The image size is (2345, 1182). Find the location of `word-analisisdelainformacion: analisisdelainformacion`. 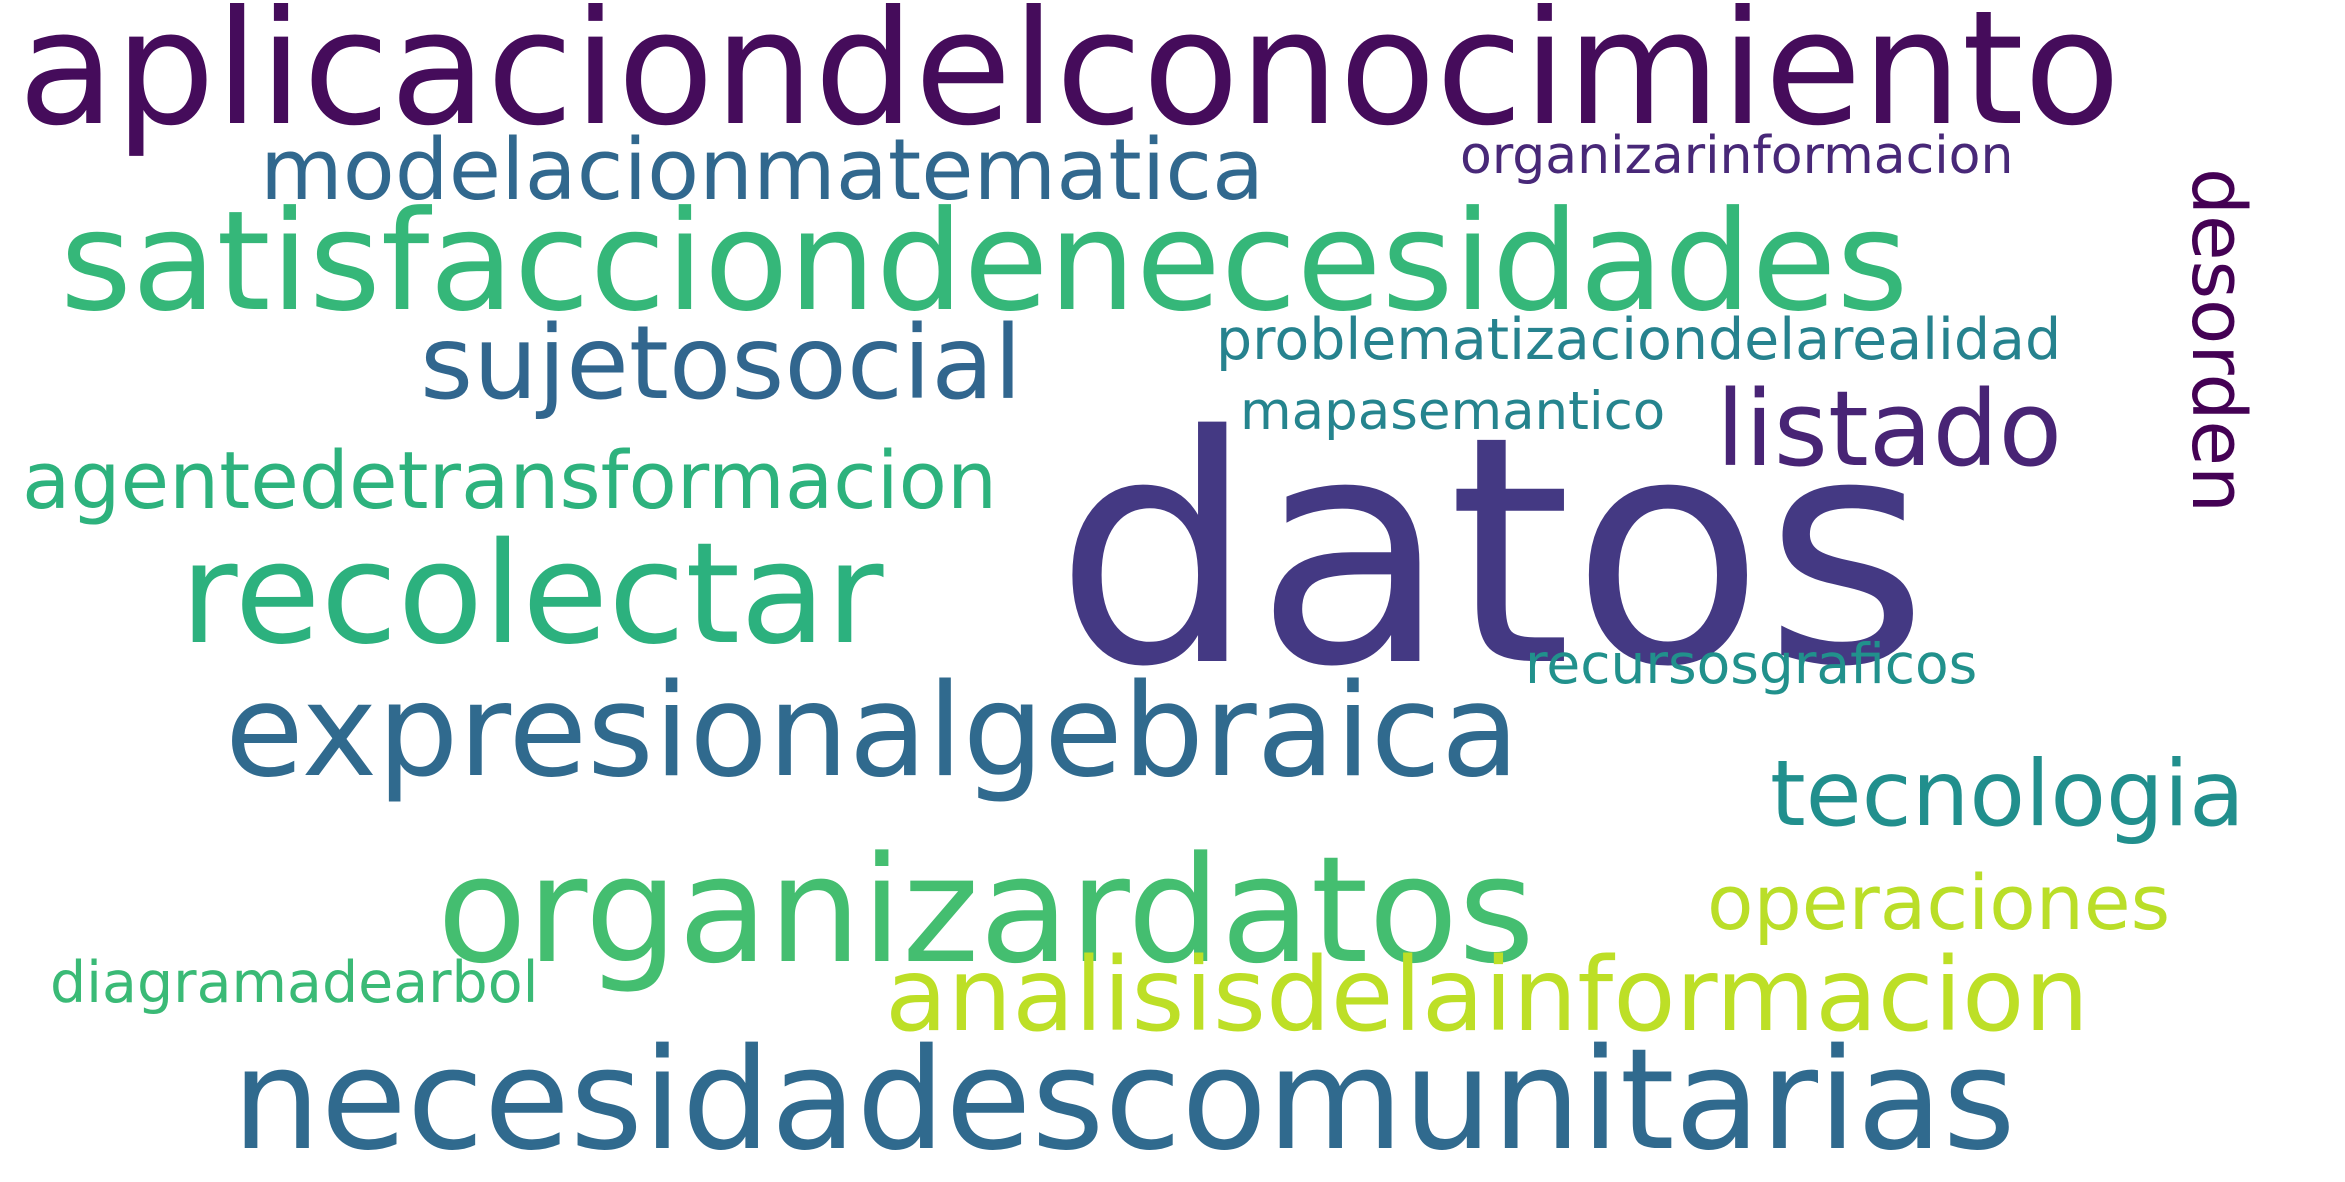

word-analisisdelainformacion: analisisdelainformacion is located at coordinates (1487, 995).